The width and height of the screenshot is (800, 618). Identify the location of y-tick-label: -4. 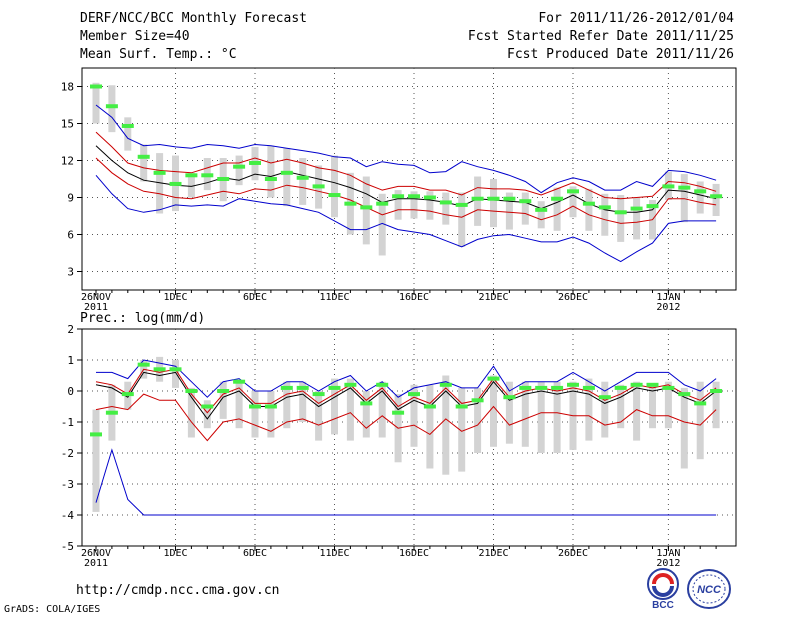
(68, 515).